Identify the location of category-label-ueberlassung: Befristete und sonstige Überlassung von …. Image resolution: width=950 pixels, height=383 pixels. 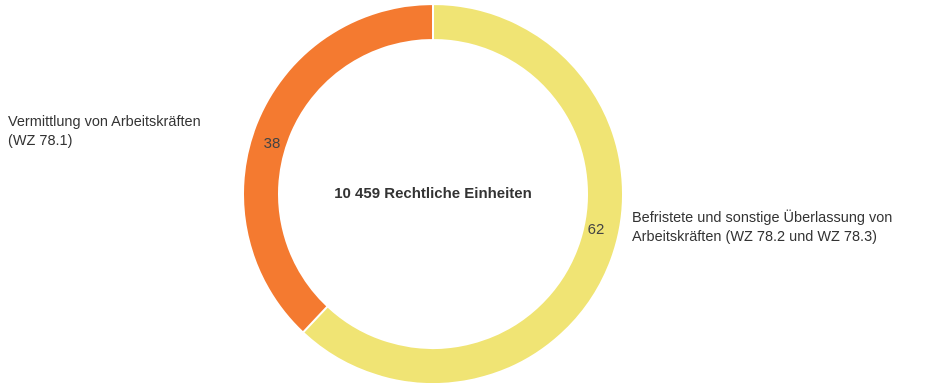
(791, 228).